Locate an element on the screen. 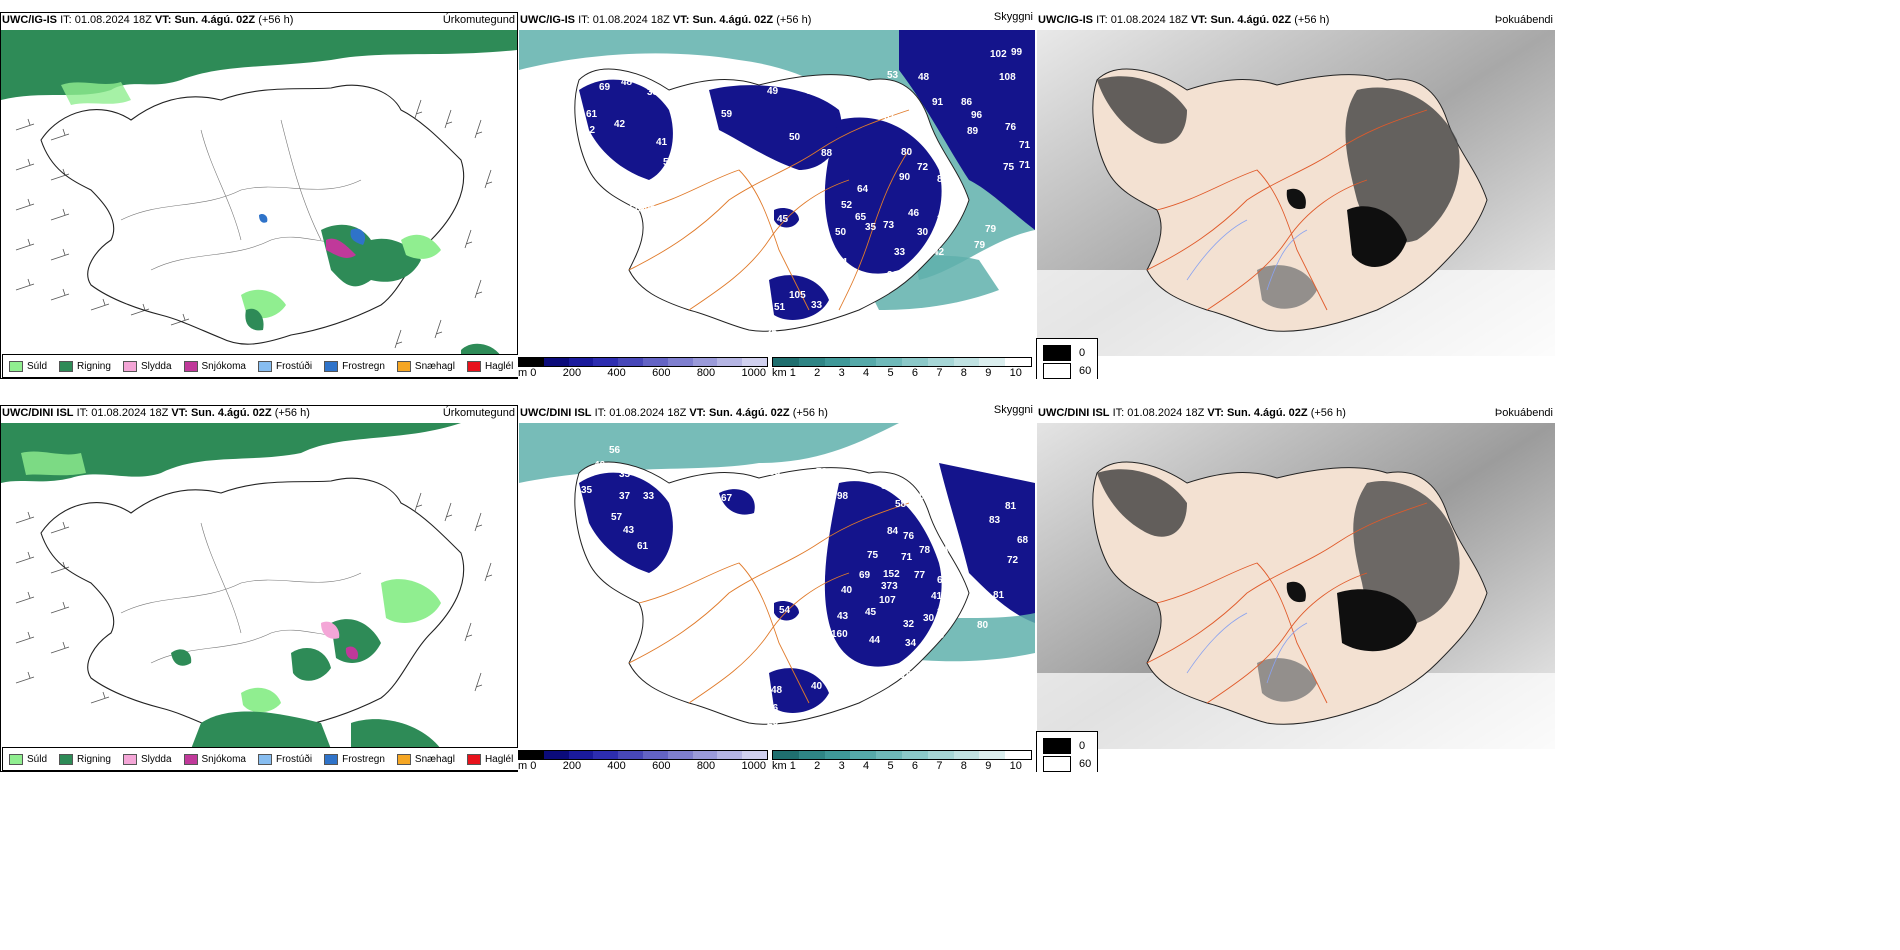 This screenshot has width=1900, height=950. vis-label: 68 is located at coordinates (1023, 540).